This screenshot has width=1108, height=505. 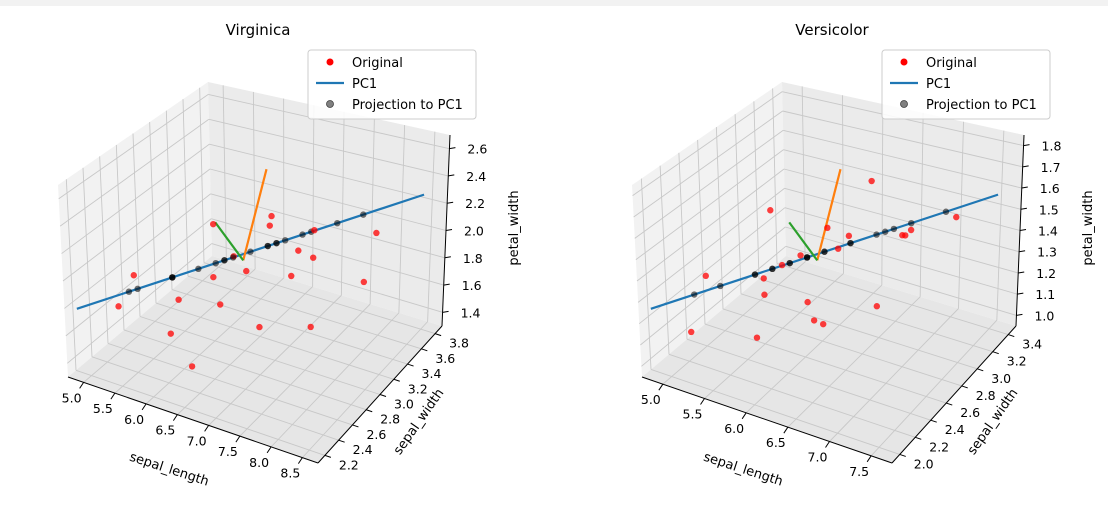 I want to click on x-axis-label-versicolor: sepal_length, so click(x=743, y=470).